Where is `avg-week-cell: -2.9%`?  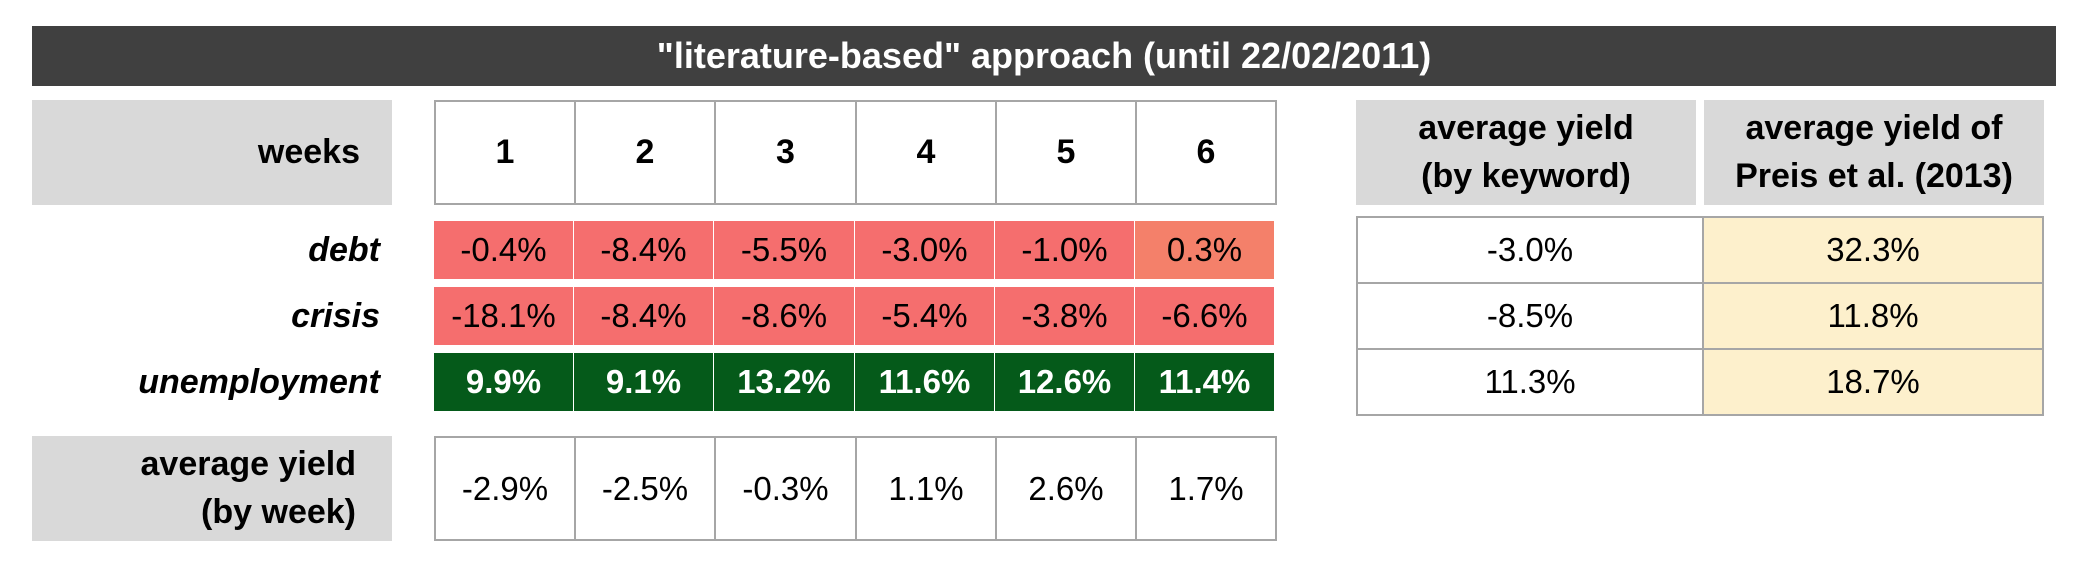
avg-week-cell: -2.9% is located at coordinates (505, 488).